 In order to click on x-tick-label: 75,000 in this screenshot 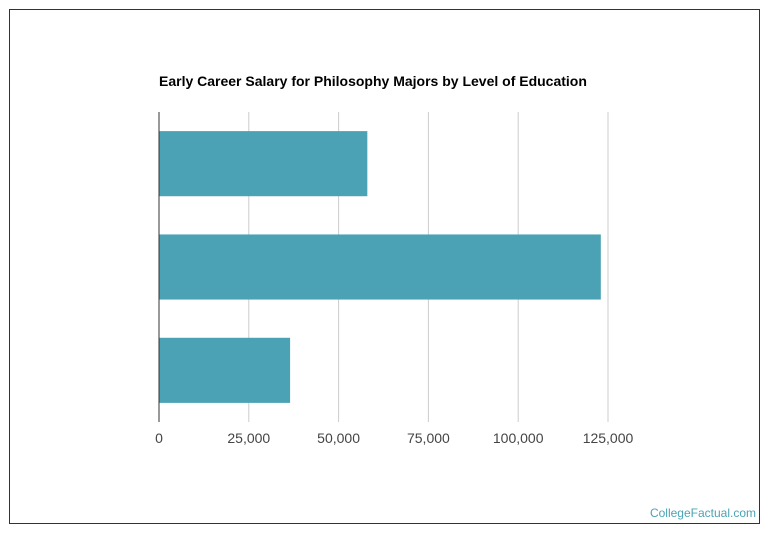, I will do `click(428, 438)`.